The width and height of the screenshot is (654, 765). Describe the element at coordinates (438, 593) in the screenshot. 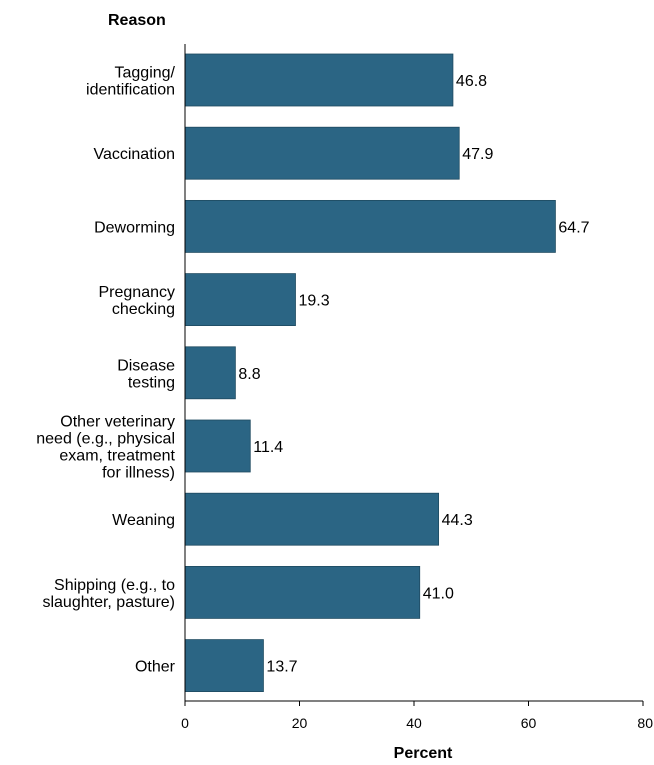

I see `value-label-7: 41.0` at that location.